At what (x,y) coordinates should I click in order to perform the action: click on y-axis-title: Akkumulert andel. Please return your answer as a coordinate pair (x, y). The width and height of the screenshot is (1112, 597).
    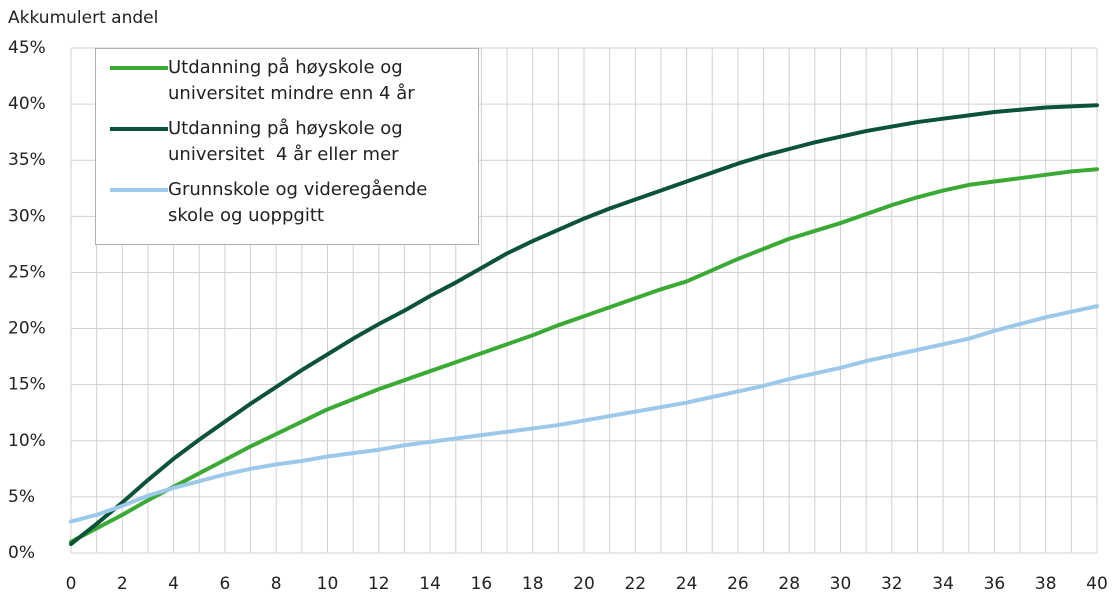
    Looking at the image, I should click on (83, 18).